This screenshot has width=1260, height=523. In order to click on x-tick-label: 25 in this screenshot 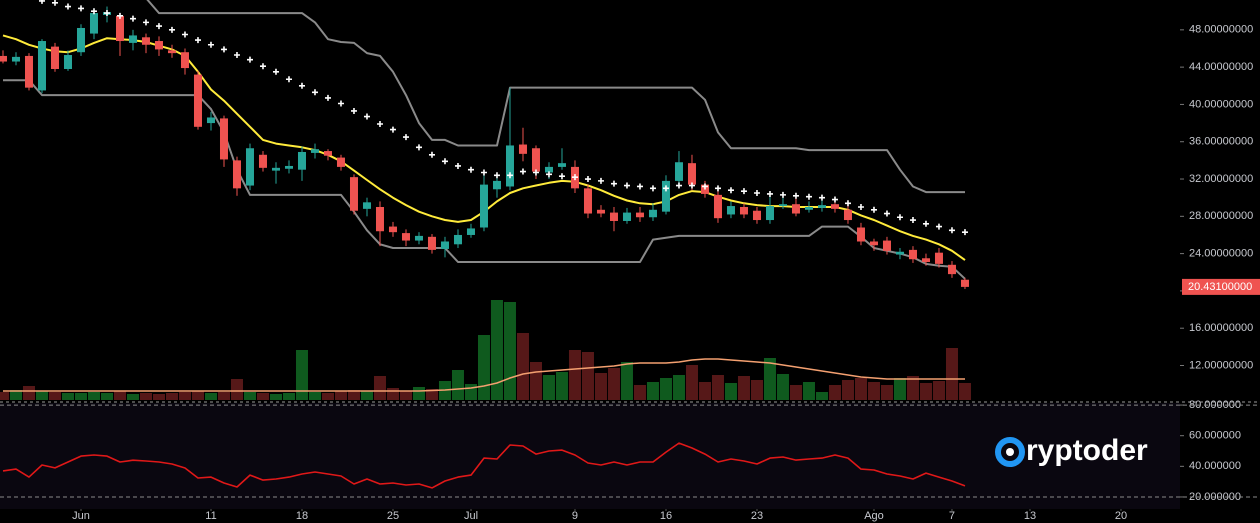, I will do `click(393, 516)`.